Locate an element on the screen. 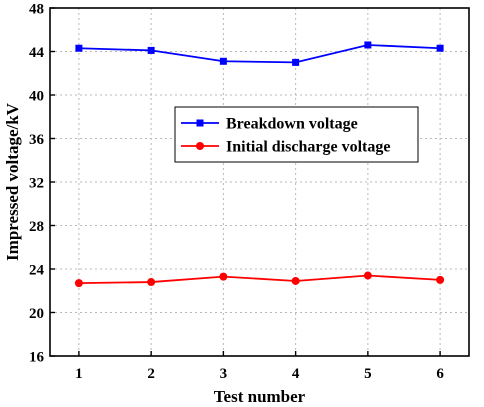 Image resolution: width=484 pixels, height=407 pixels. y-tick-label: 44 is located at coordinates (37, 53).